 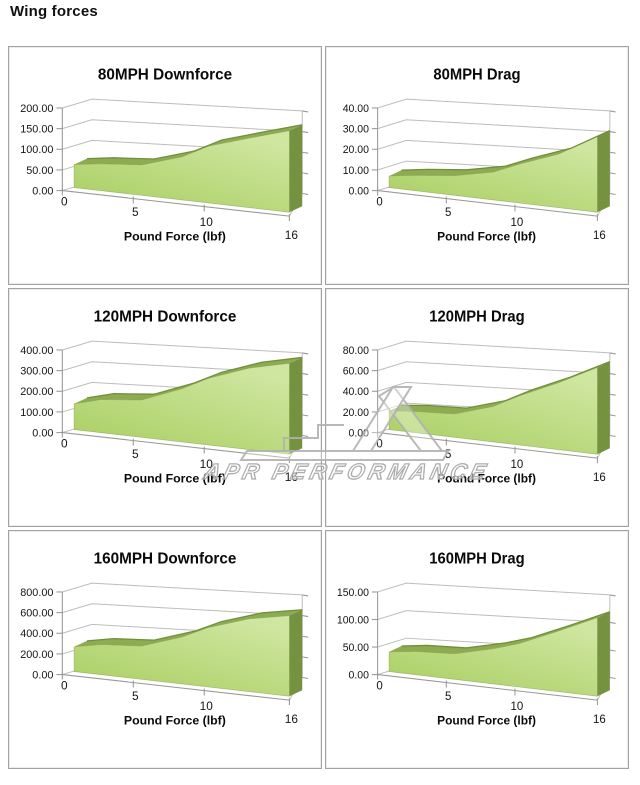 I want to click on chart-title: 120MPH Drag, so click(x=476, y=316).